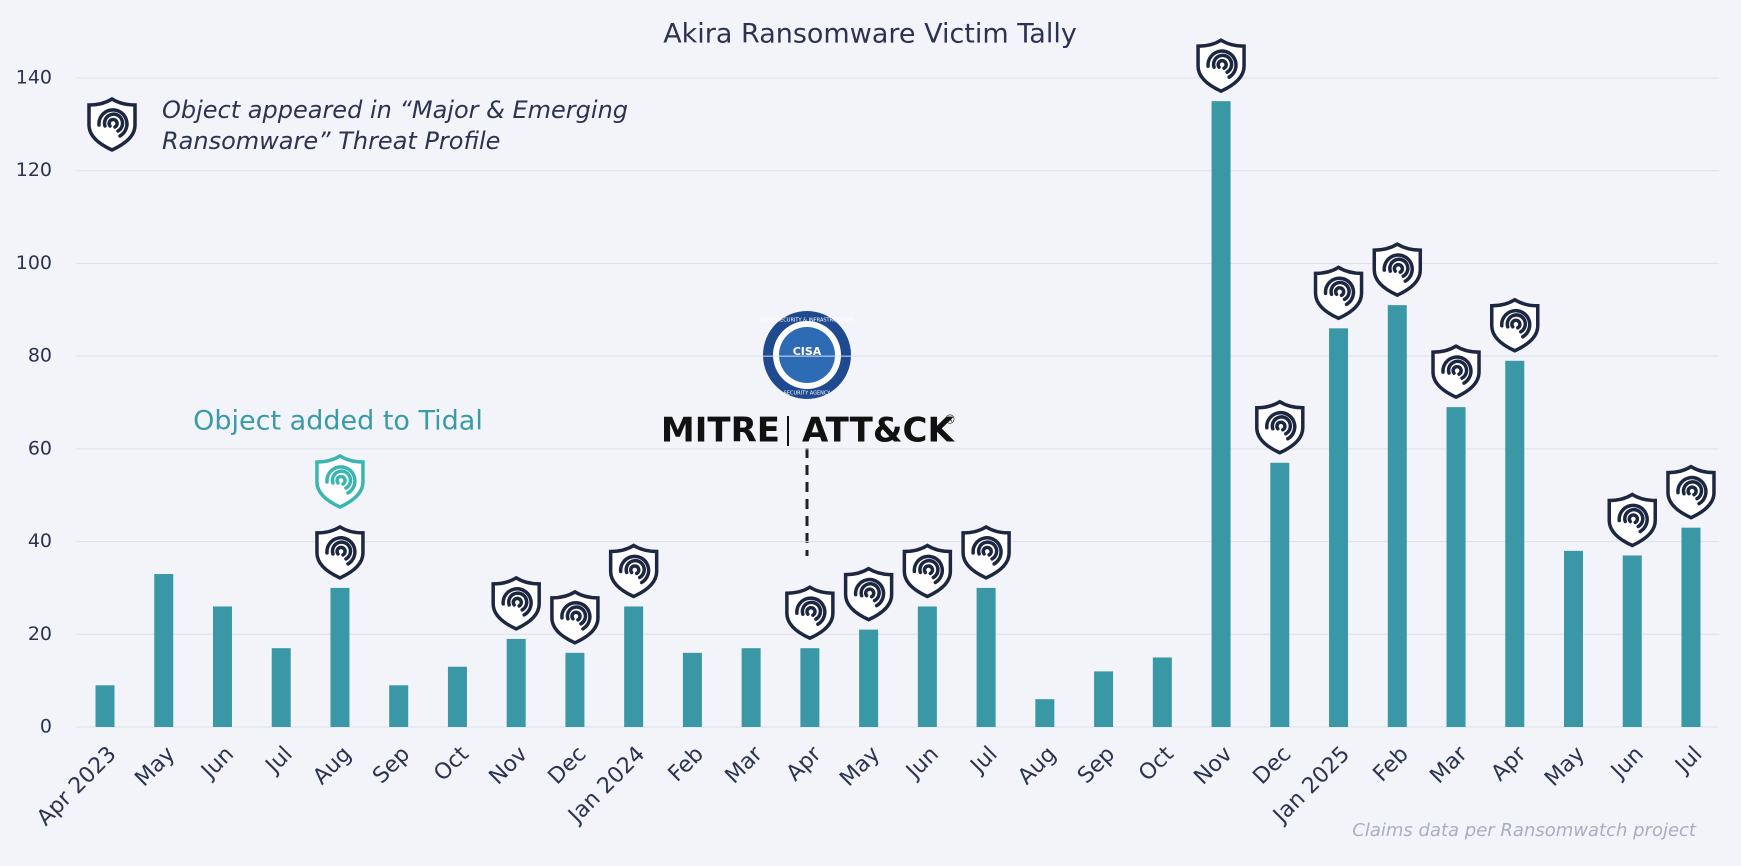 The width and height of the screenshot is (1741, 866). What do you see at coordinates (40, 356) in the screenshot?
I see `y-tick-label: 80` at bounding box center [40, 356].